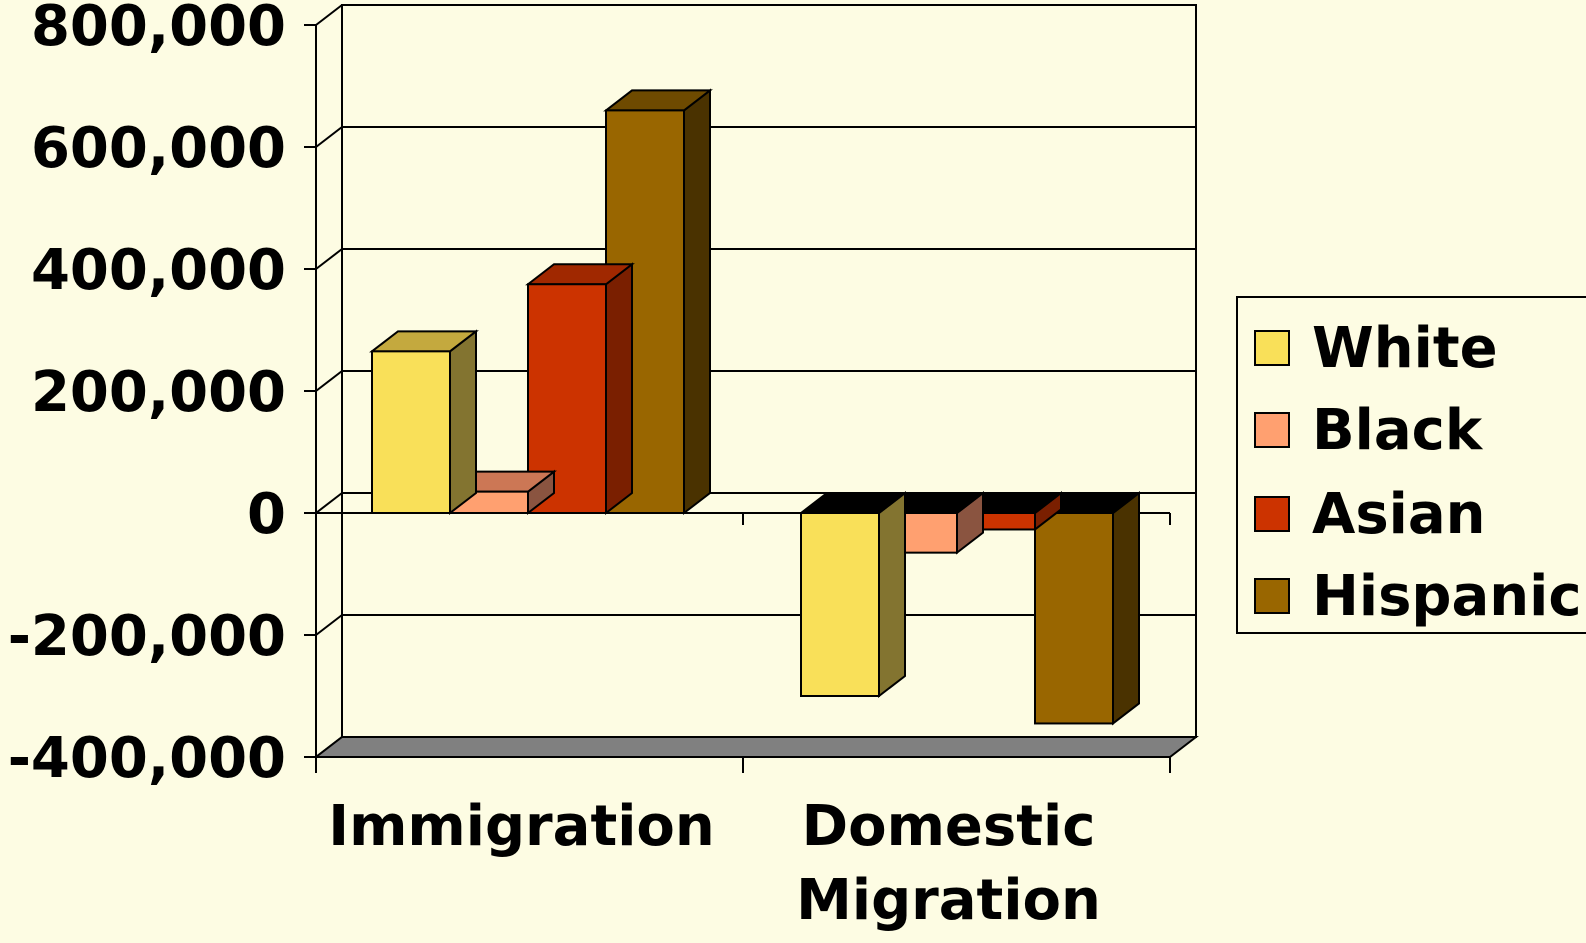 This screenshot has height=943, width=1586. Describe the element at coordinates (158, 270) in the screenshot. I see `y-tick-label: 400,000` at that location.